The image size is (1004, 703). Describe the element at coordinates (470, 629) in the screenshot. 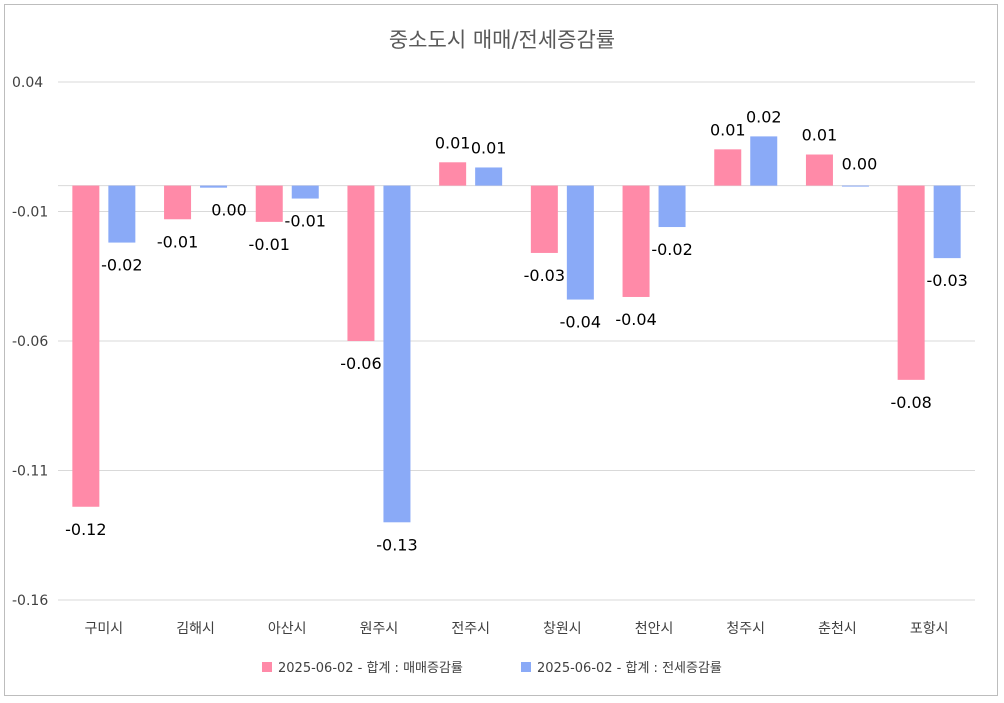

I see `x-tick-label: 전주시` at that location.